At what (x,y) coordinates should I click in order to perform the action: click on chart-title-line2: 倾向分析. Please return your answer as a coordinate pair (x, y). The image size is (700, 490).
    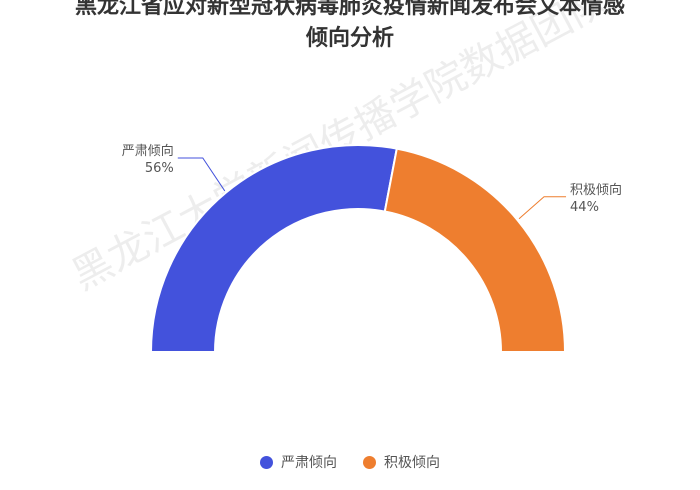
    Looking at the image, I should click on (349, 38).